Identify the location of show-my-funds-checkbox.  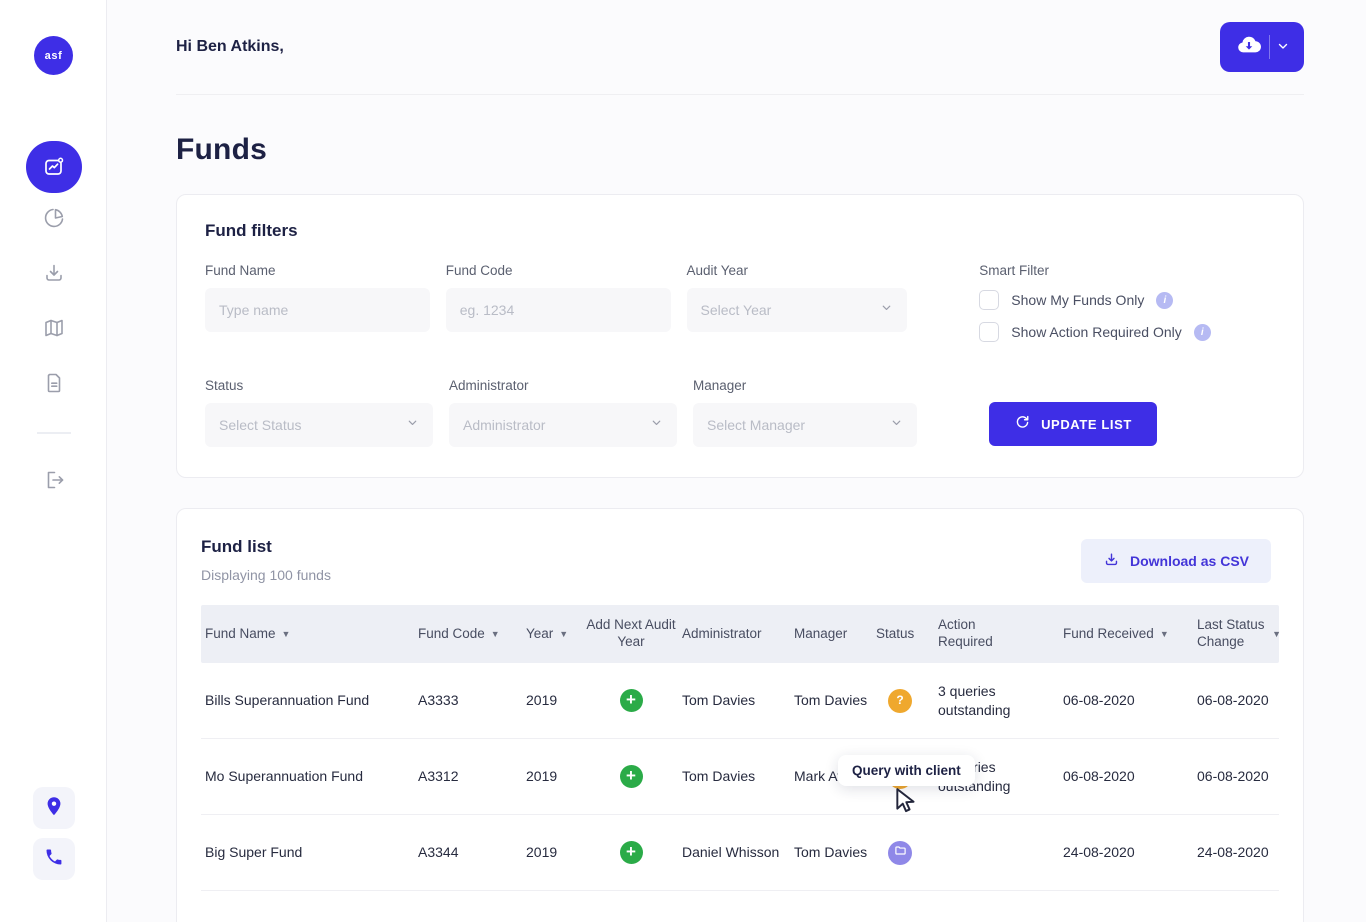
(989, 300).